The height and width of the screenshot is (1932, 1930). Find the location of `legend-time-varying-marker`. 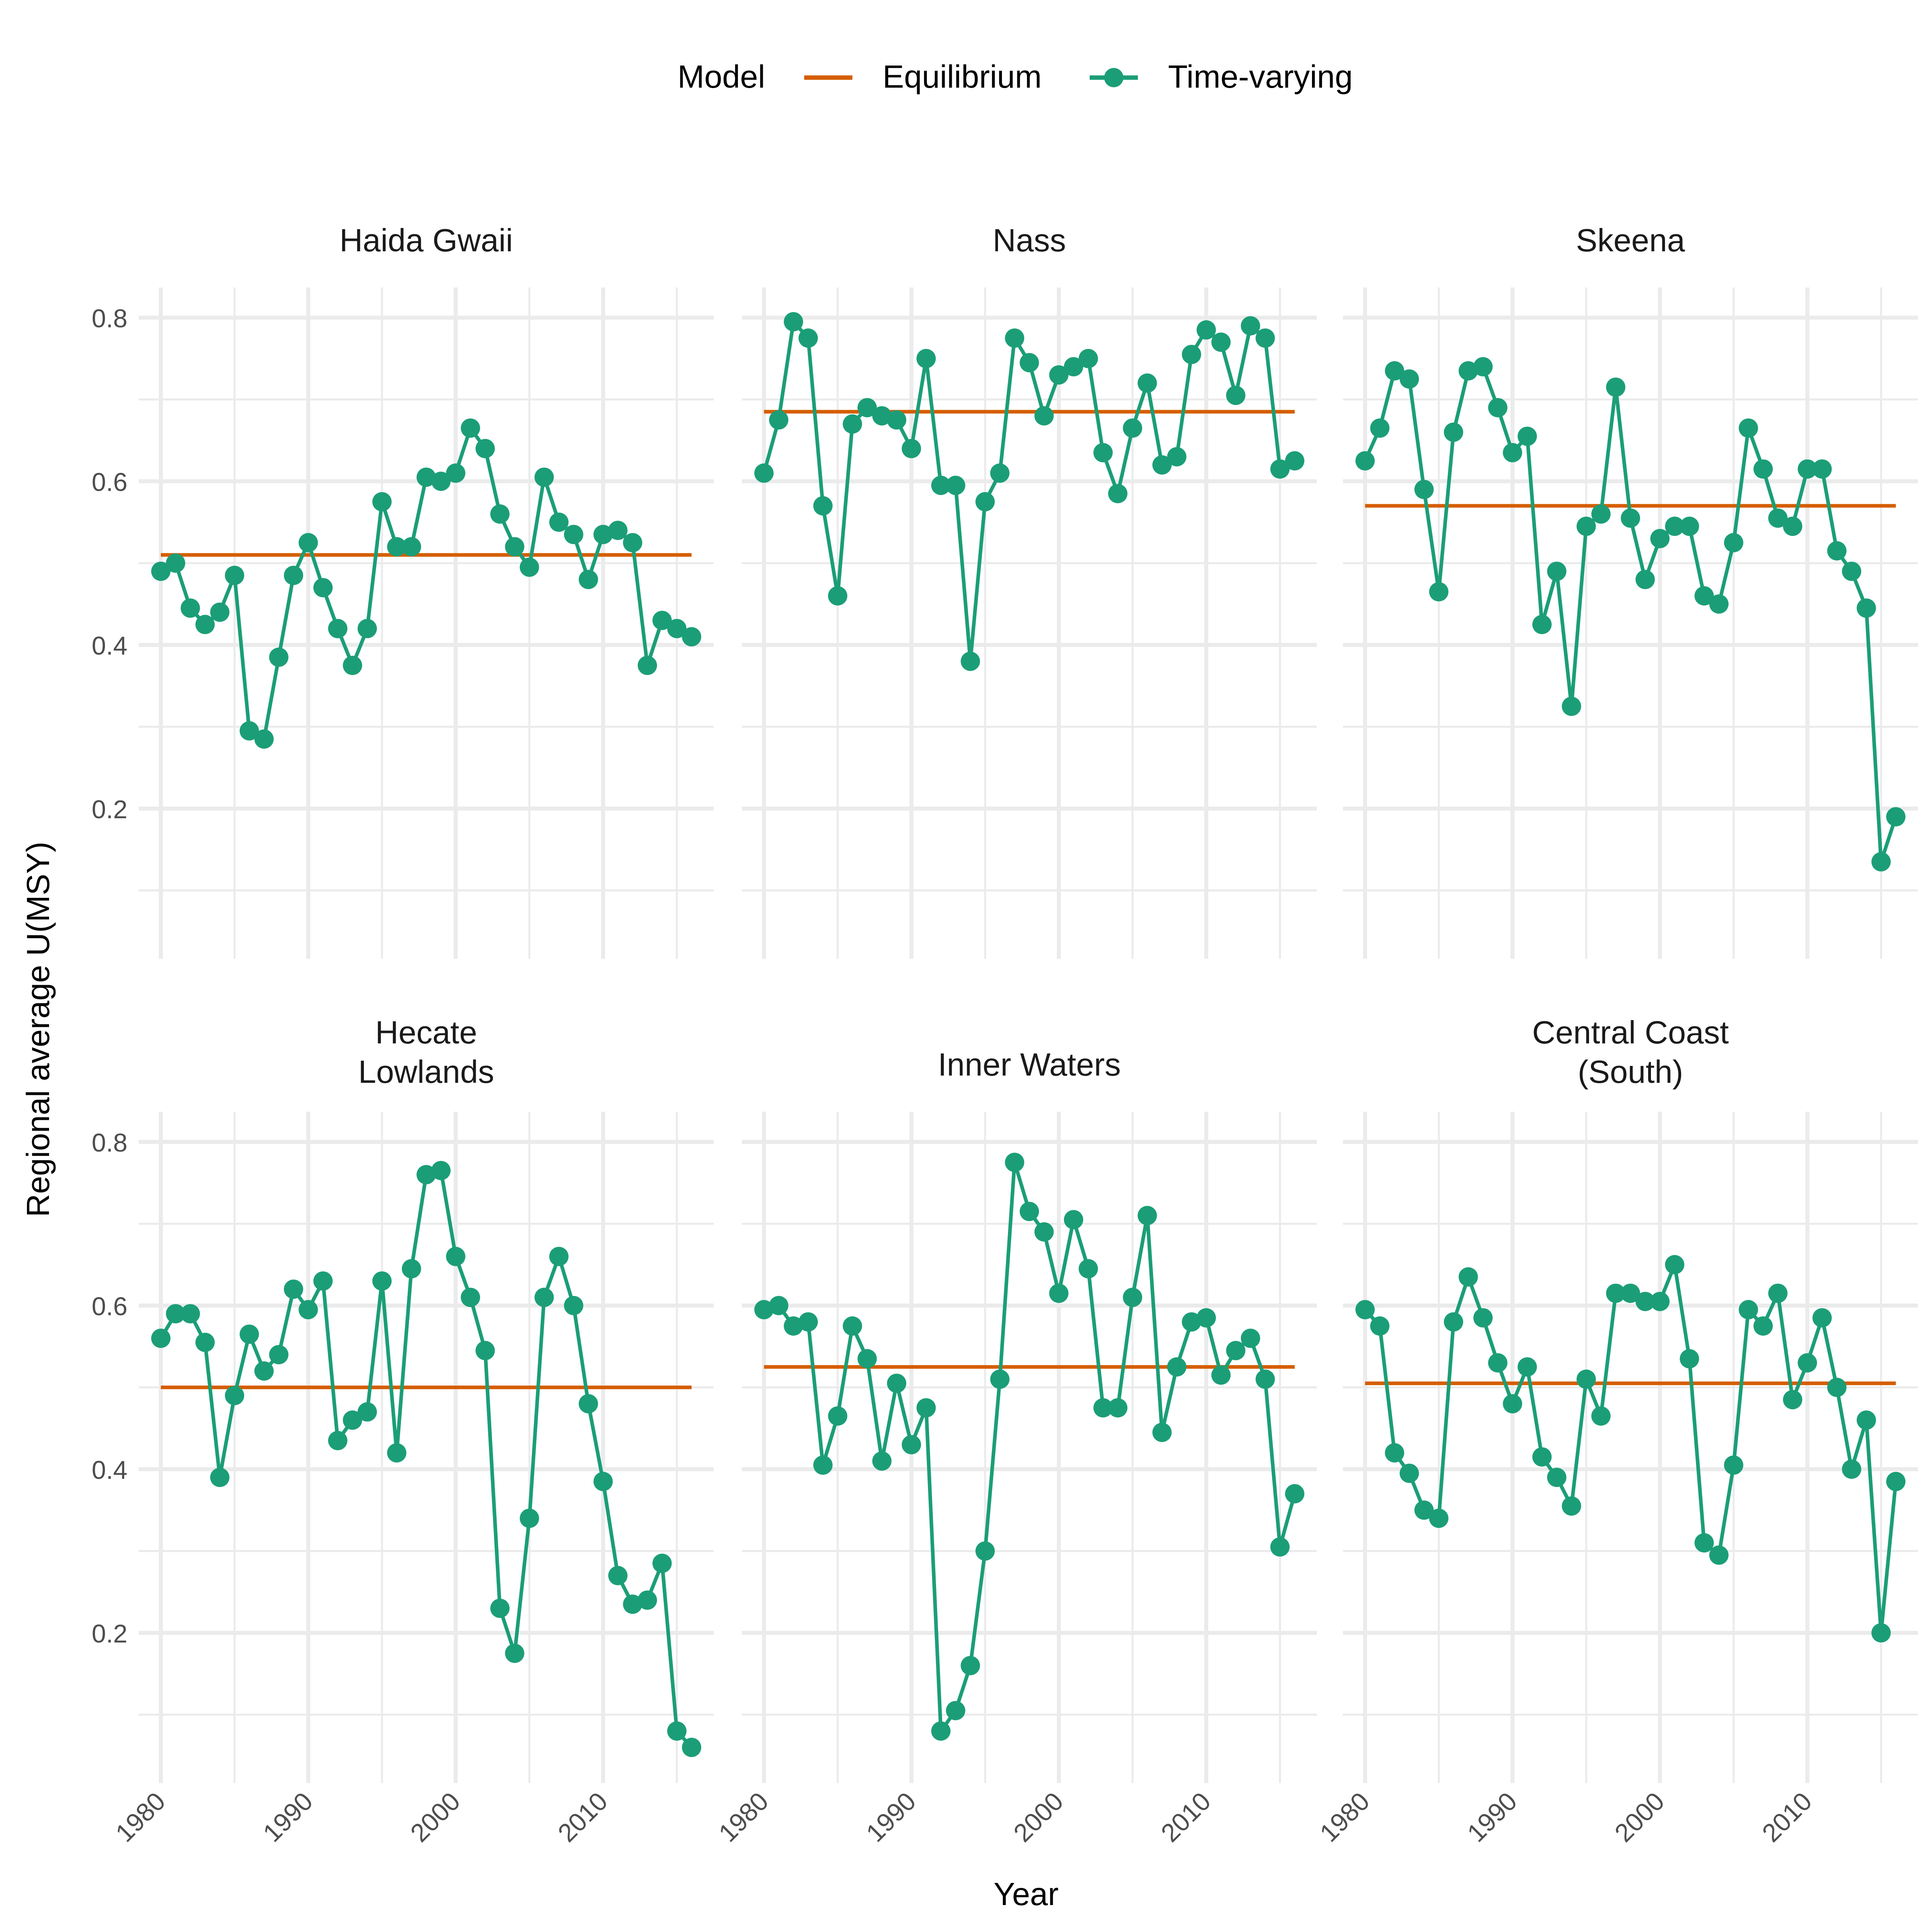

legend-time-varying-marker is located at coordinates (1113, 77).